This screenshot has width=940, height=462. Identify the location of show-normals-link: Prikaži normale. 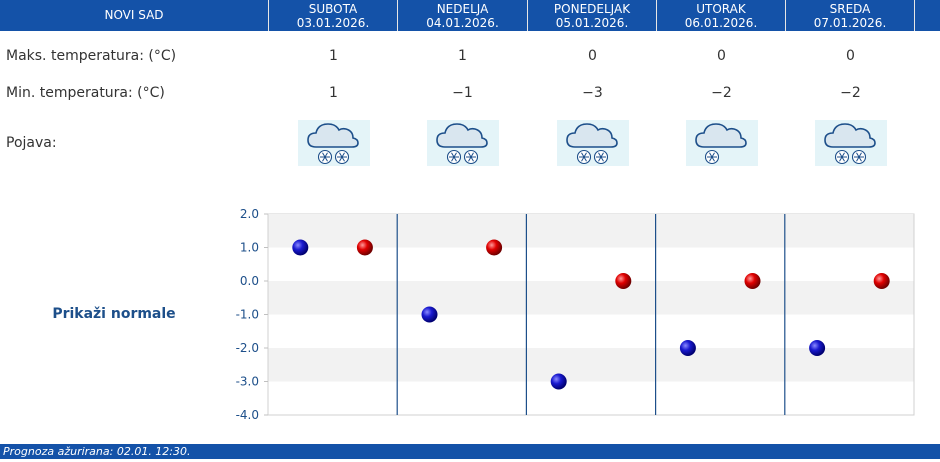
(114, 314).